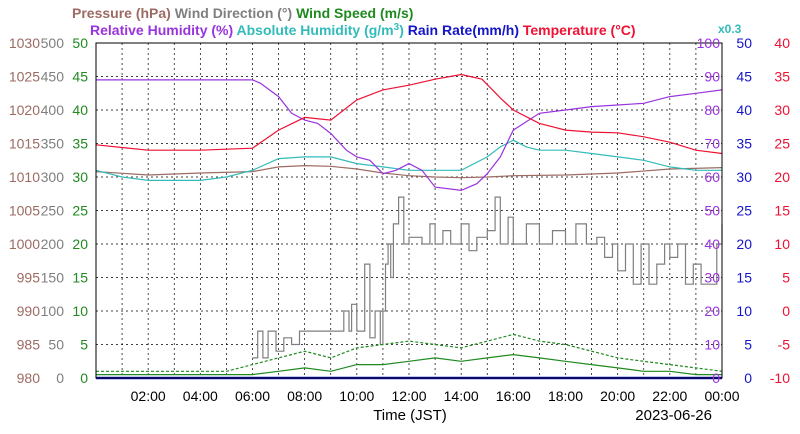  What do you see at coordinates (53, 43) in the screenshot?
I see `y-tick-label: 500` at bounding box center [53, 43].